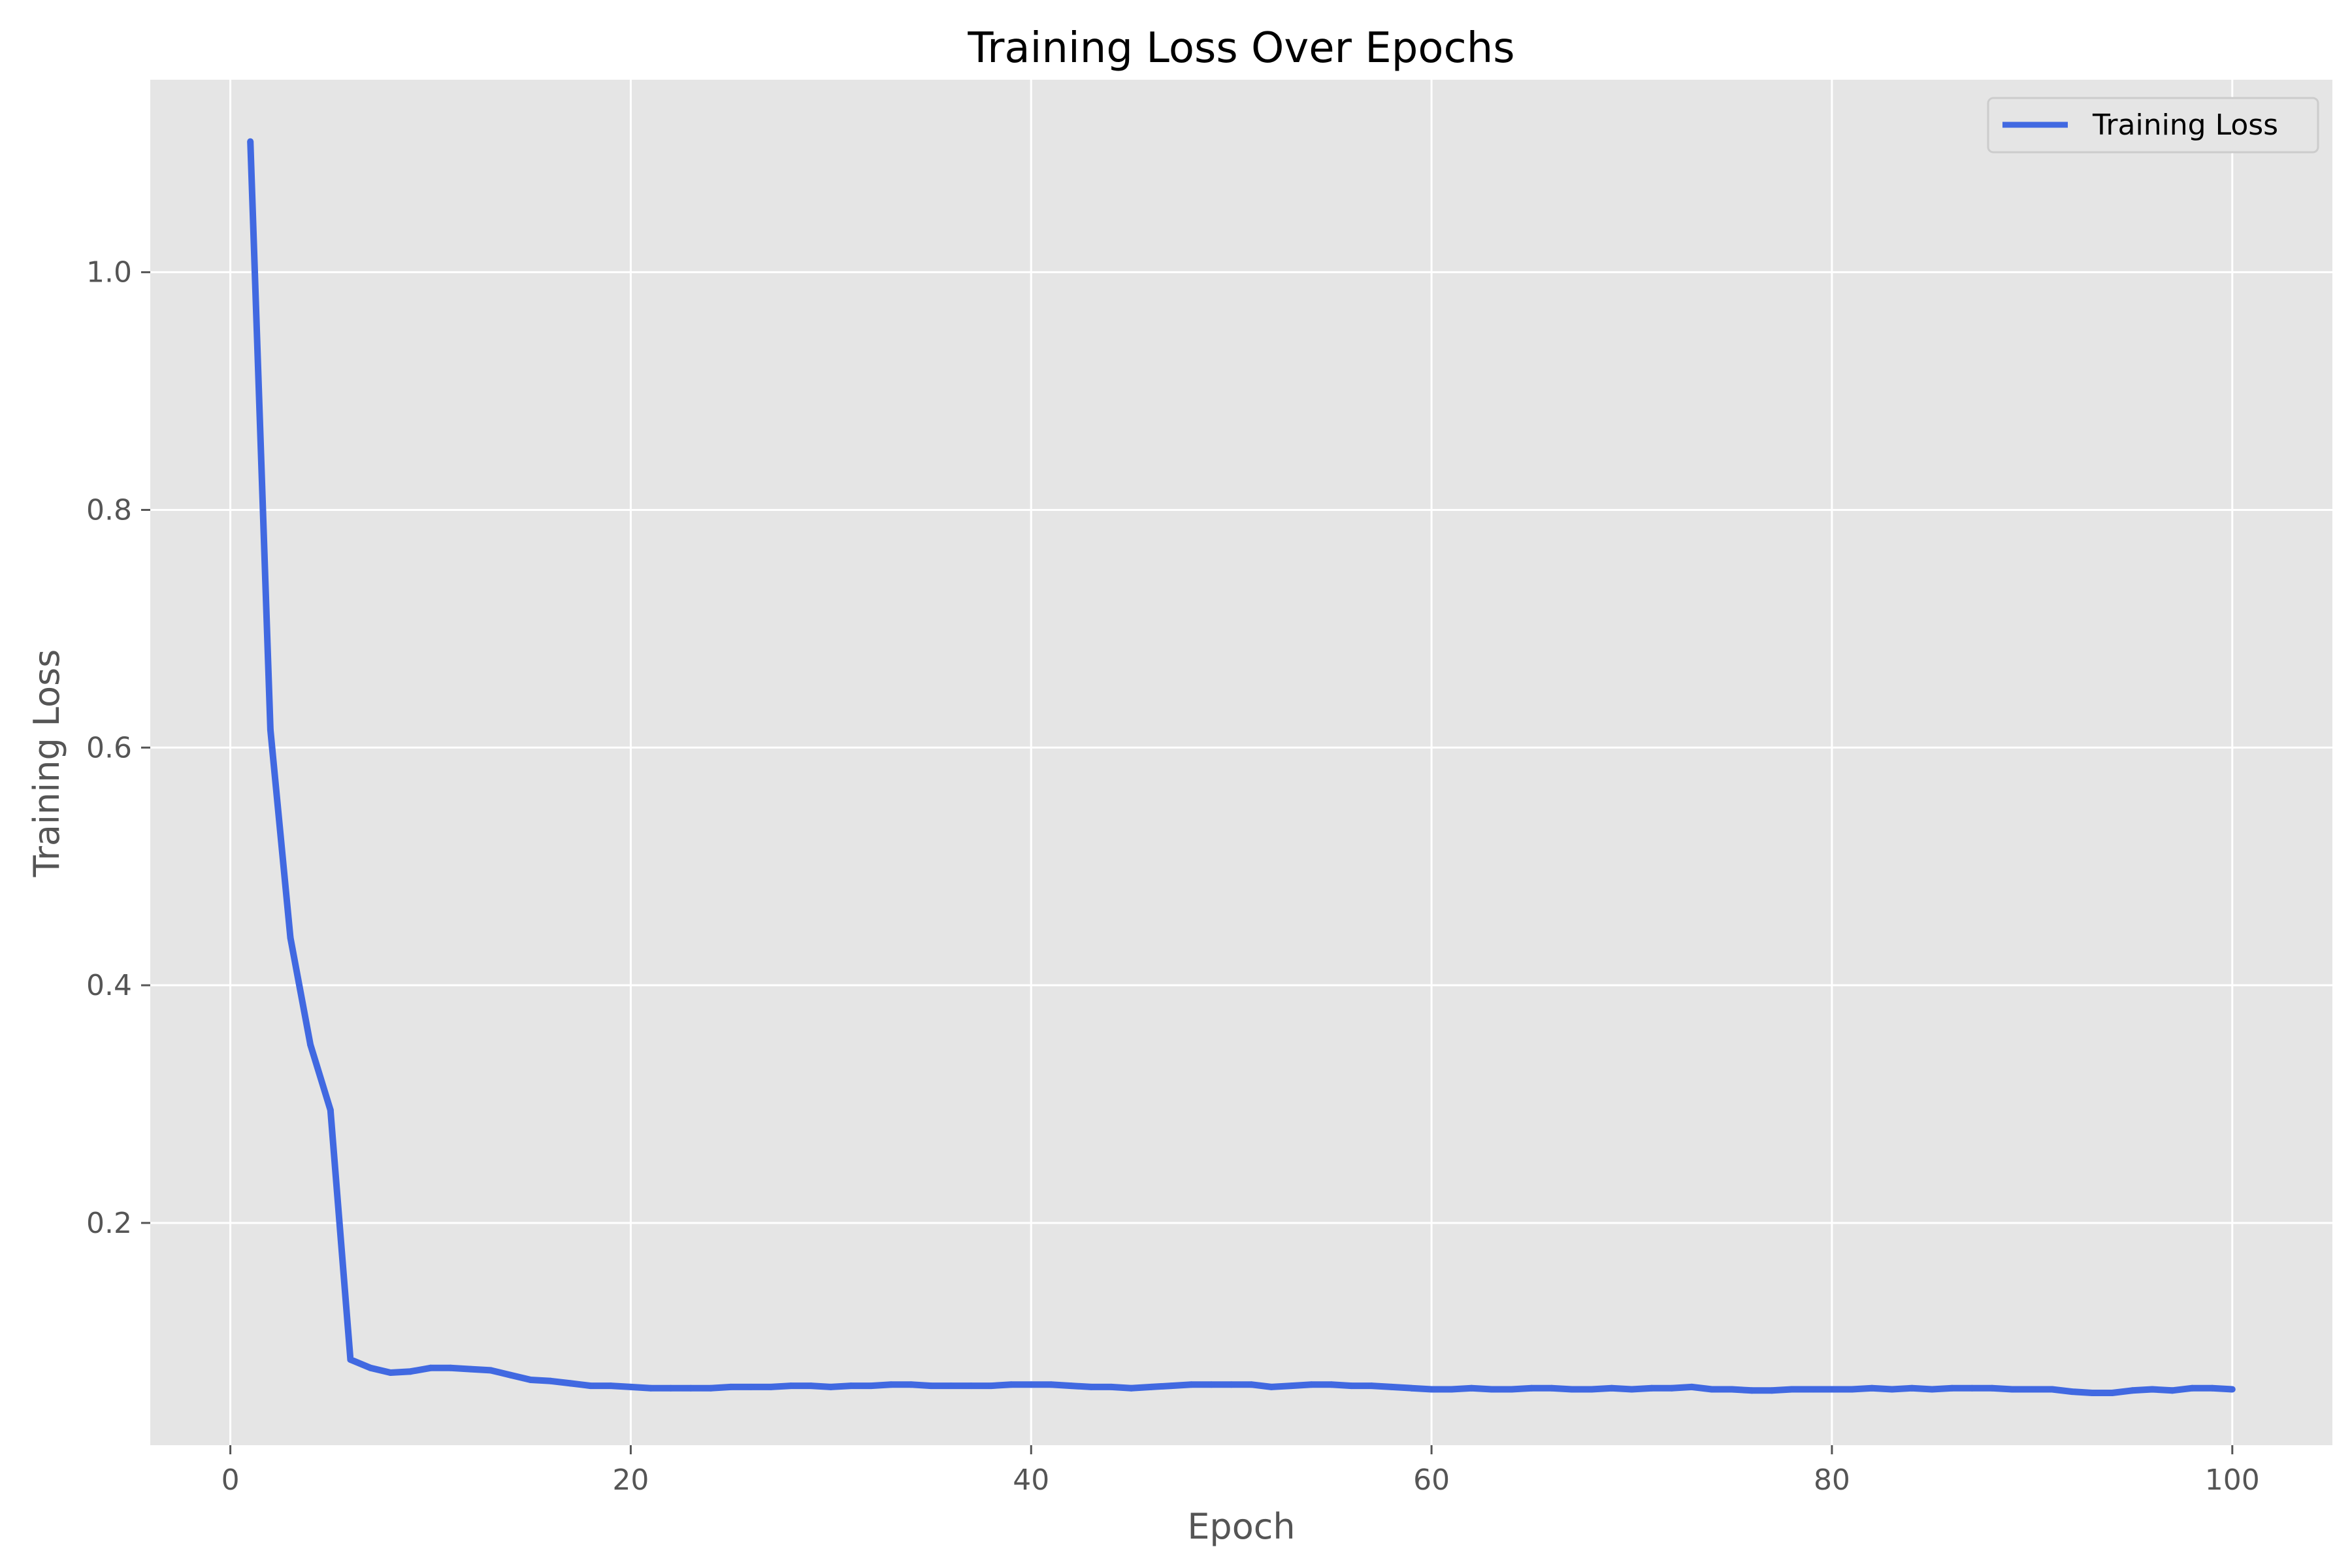 The height and width of the screenshot is (1568, 2352). I want to click on x-tick-label: 60, so click(1431, 1480).